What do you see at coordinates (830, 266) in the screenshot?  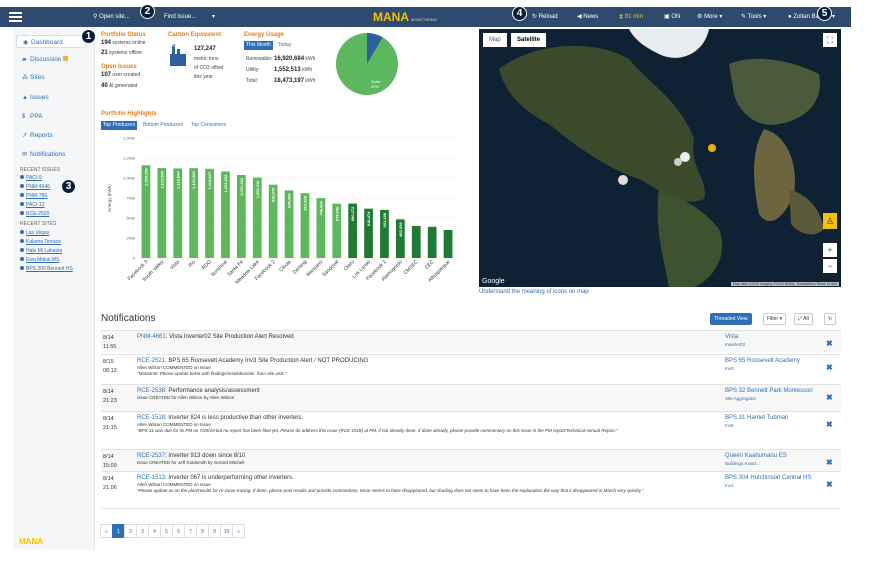 I see `zoom-out-button: −` at bounding box center [830, 266].